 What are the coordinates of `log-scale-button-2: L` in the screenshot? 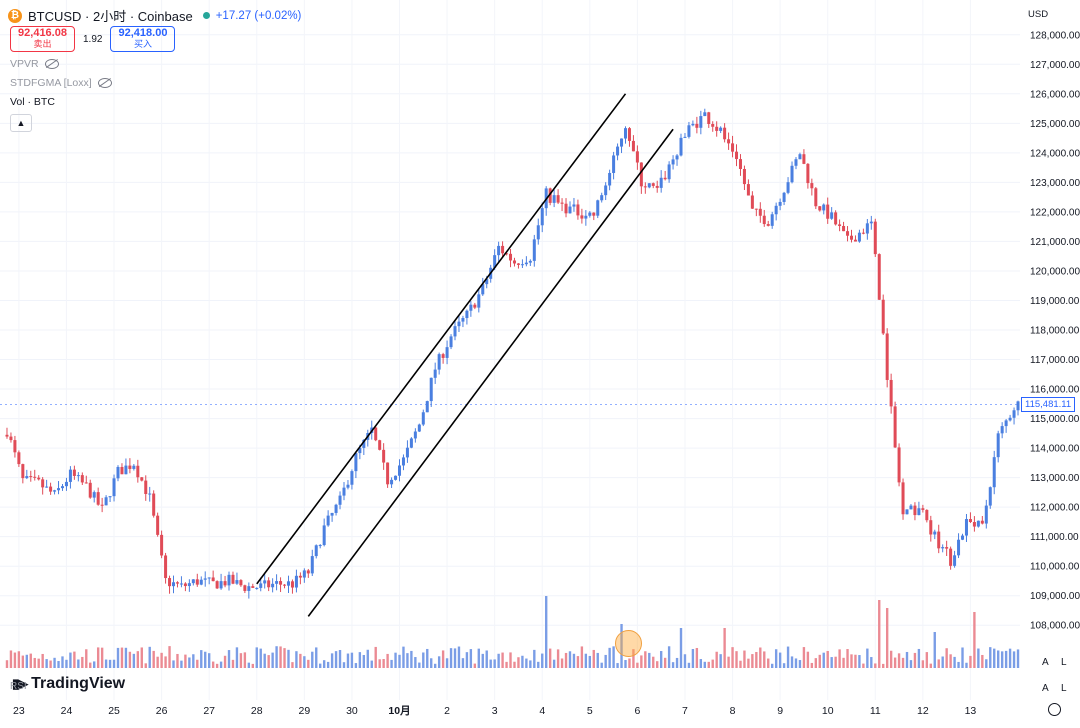 It's located at (1064, 688).